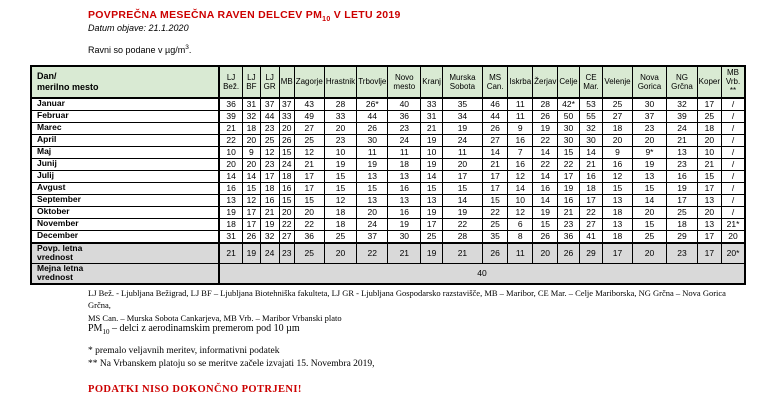 This screenshot has height=403, width=768. Describe the element at coordinates (190, 50) in the screenshot. I see `units-note-post: .` at that location.